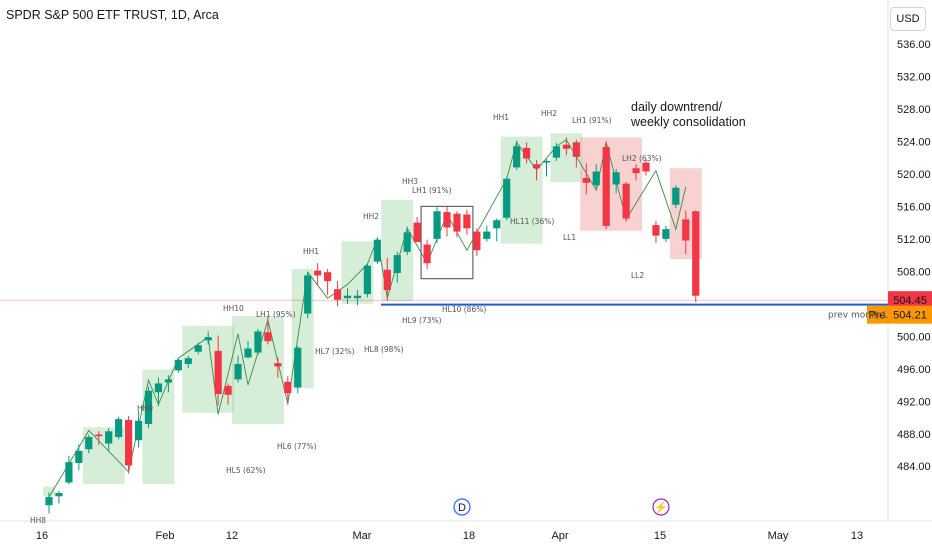 The image size is (932, 550). What do you see at coordinates (410, 181) in the screenshot?
I see `zigzag-label: HH3` at bounding box center [410, 181].